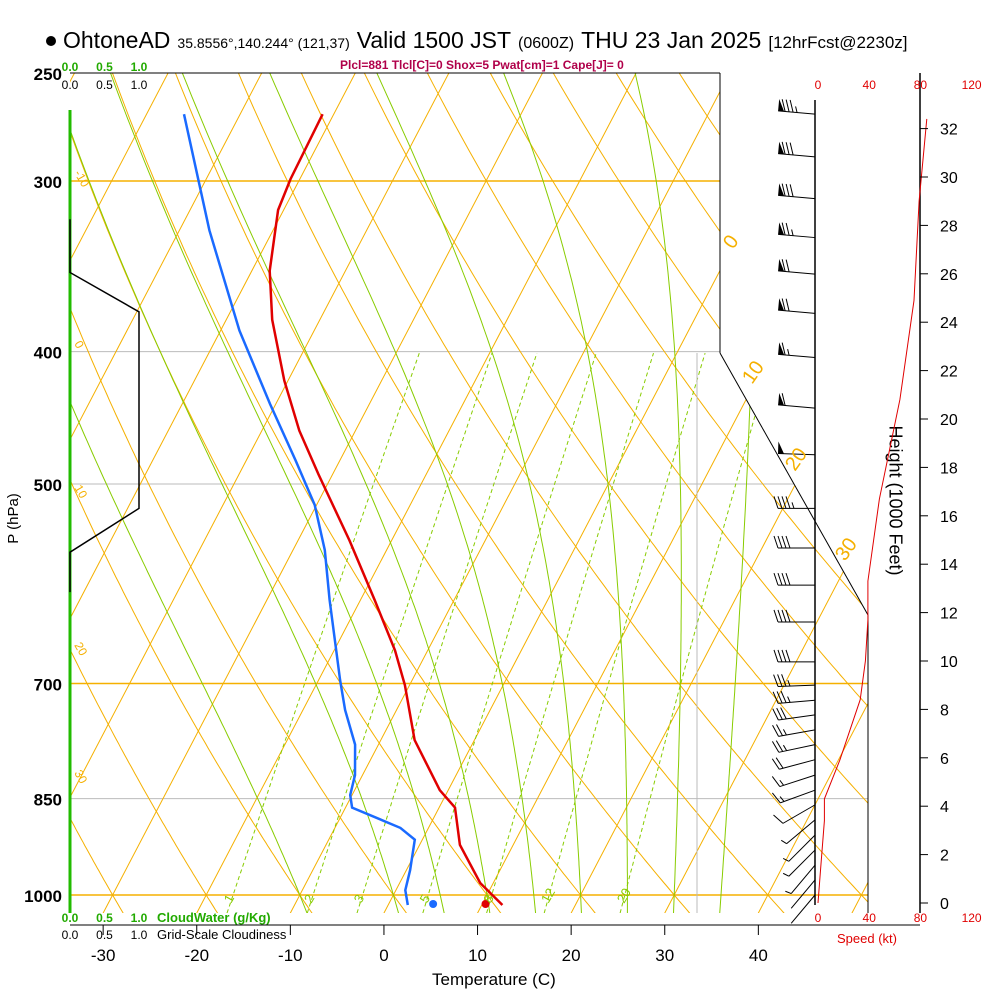 The image size is (1000, 1000). What do you see at coordinates (949, 275) in the screenshot?
I see `height-tick-label: 26` at bounding box center [949, 275].